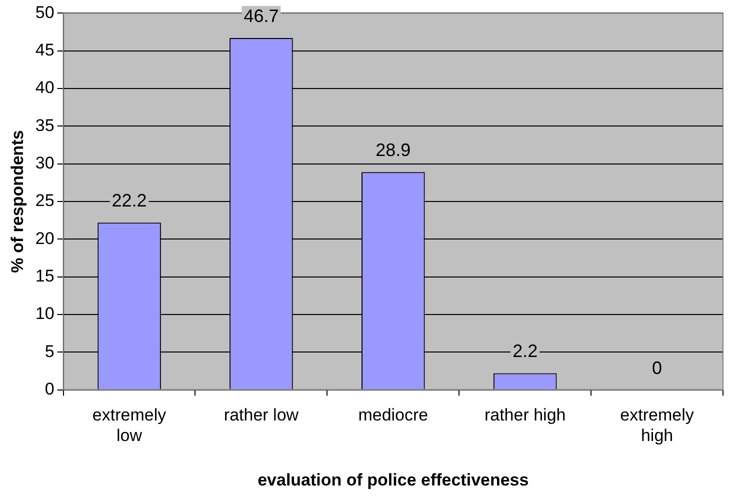  Describe the element at coordinates (49, 351) in the screenshot. I see `y-tick-label: 5` at that location.